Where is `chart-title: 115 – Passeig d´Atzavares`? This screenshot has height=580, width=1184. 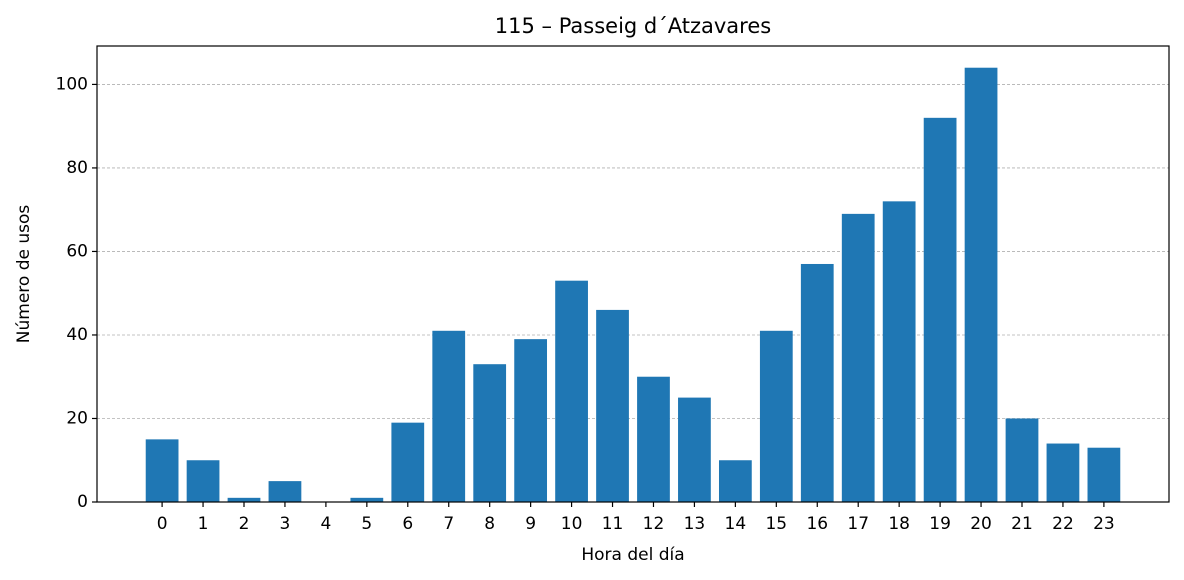
chart-title: 115 – Passeig d´Atzavares is located at coordinates (633, 26).